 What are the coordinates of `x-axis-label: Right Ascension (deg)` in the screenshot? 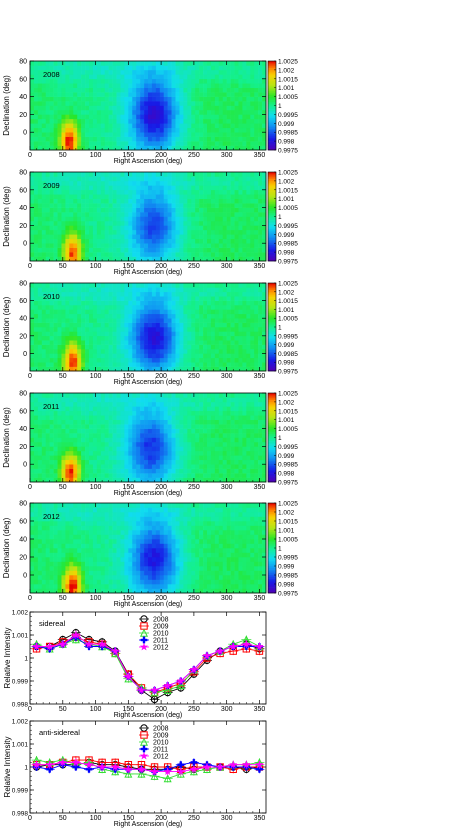 It's located at (148, 382).